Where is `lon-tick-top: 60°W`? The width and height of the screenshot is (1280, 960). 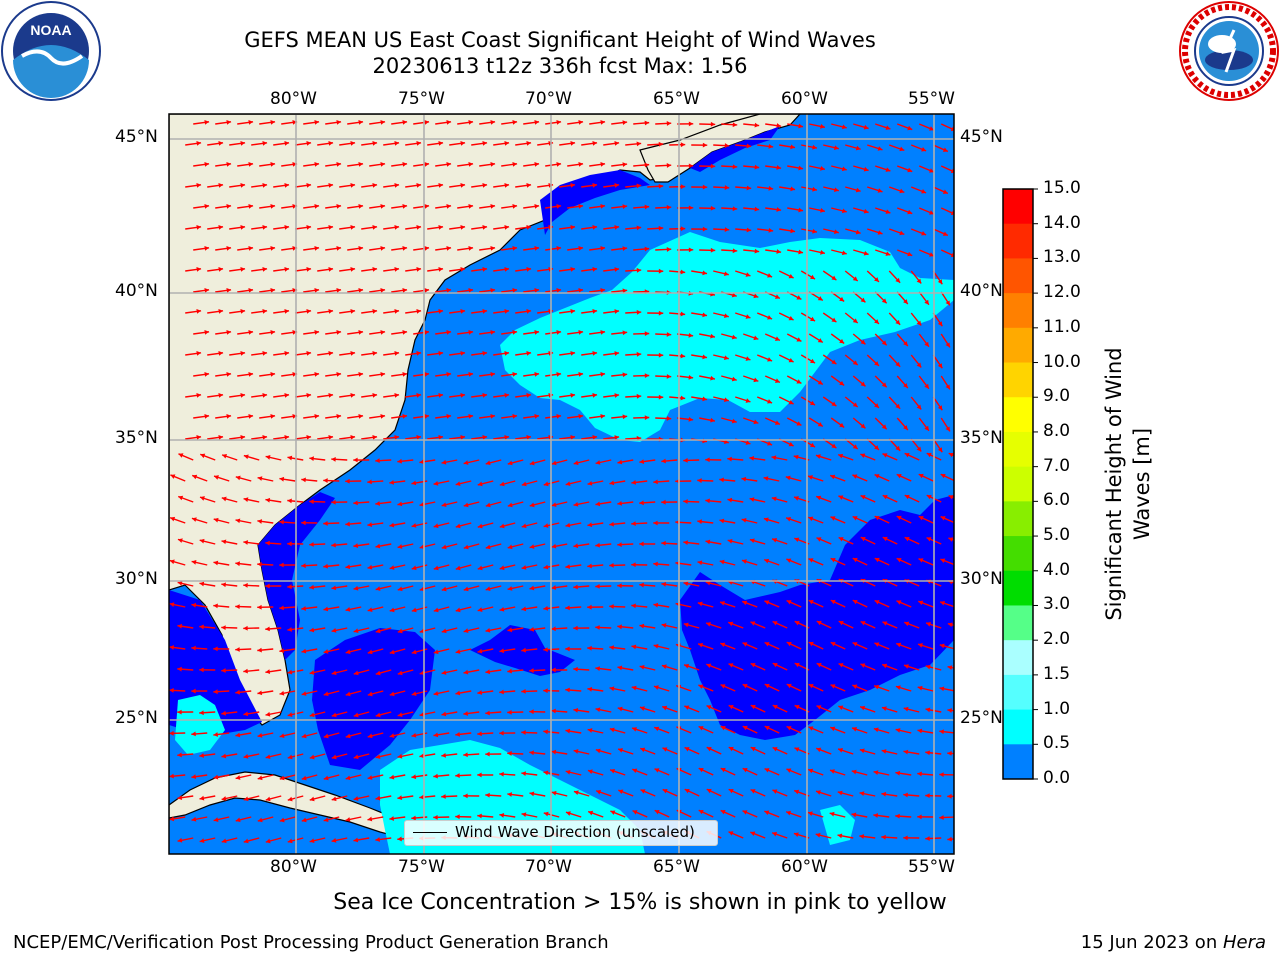 lon-tick-top: 60°W is located at coordinates (804, 99).